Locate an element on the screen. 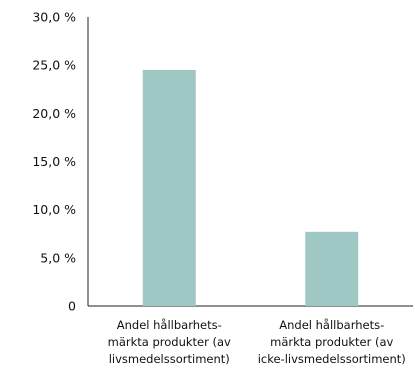 This screenshot has height=371, width=415. y-axis-ticks: 0 5,0 % 10,0 % 15,0 % 20,0 % 25,0 % 30,0 % is located at coordinates (54, 162).